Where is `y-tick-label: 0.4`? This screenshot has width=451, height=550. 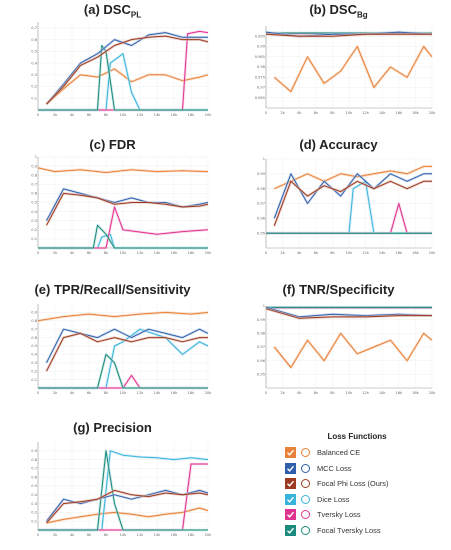 y-tick-label: 0.4 is located at coordinates (34, 495).